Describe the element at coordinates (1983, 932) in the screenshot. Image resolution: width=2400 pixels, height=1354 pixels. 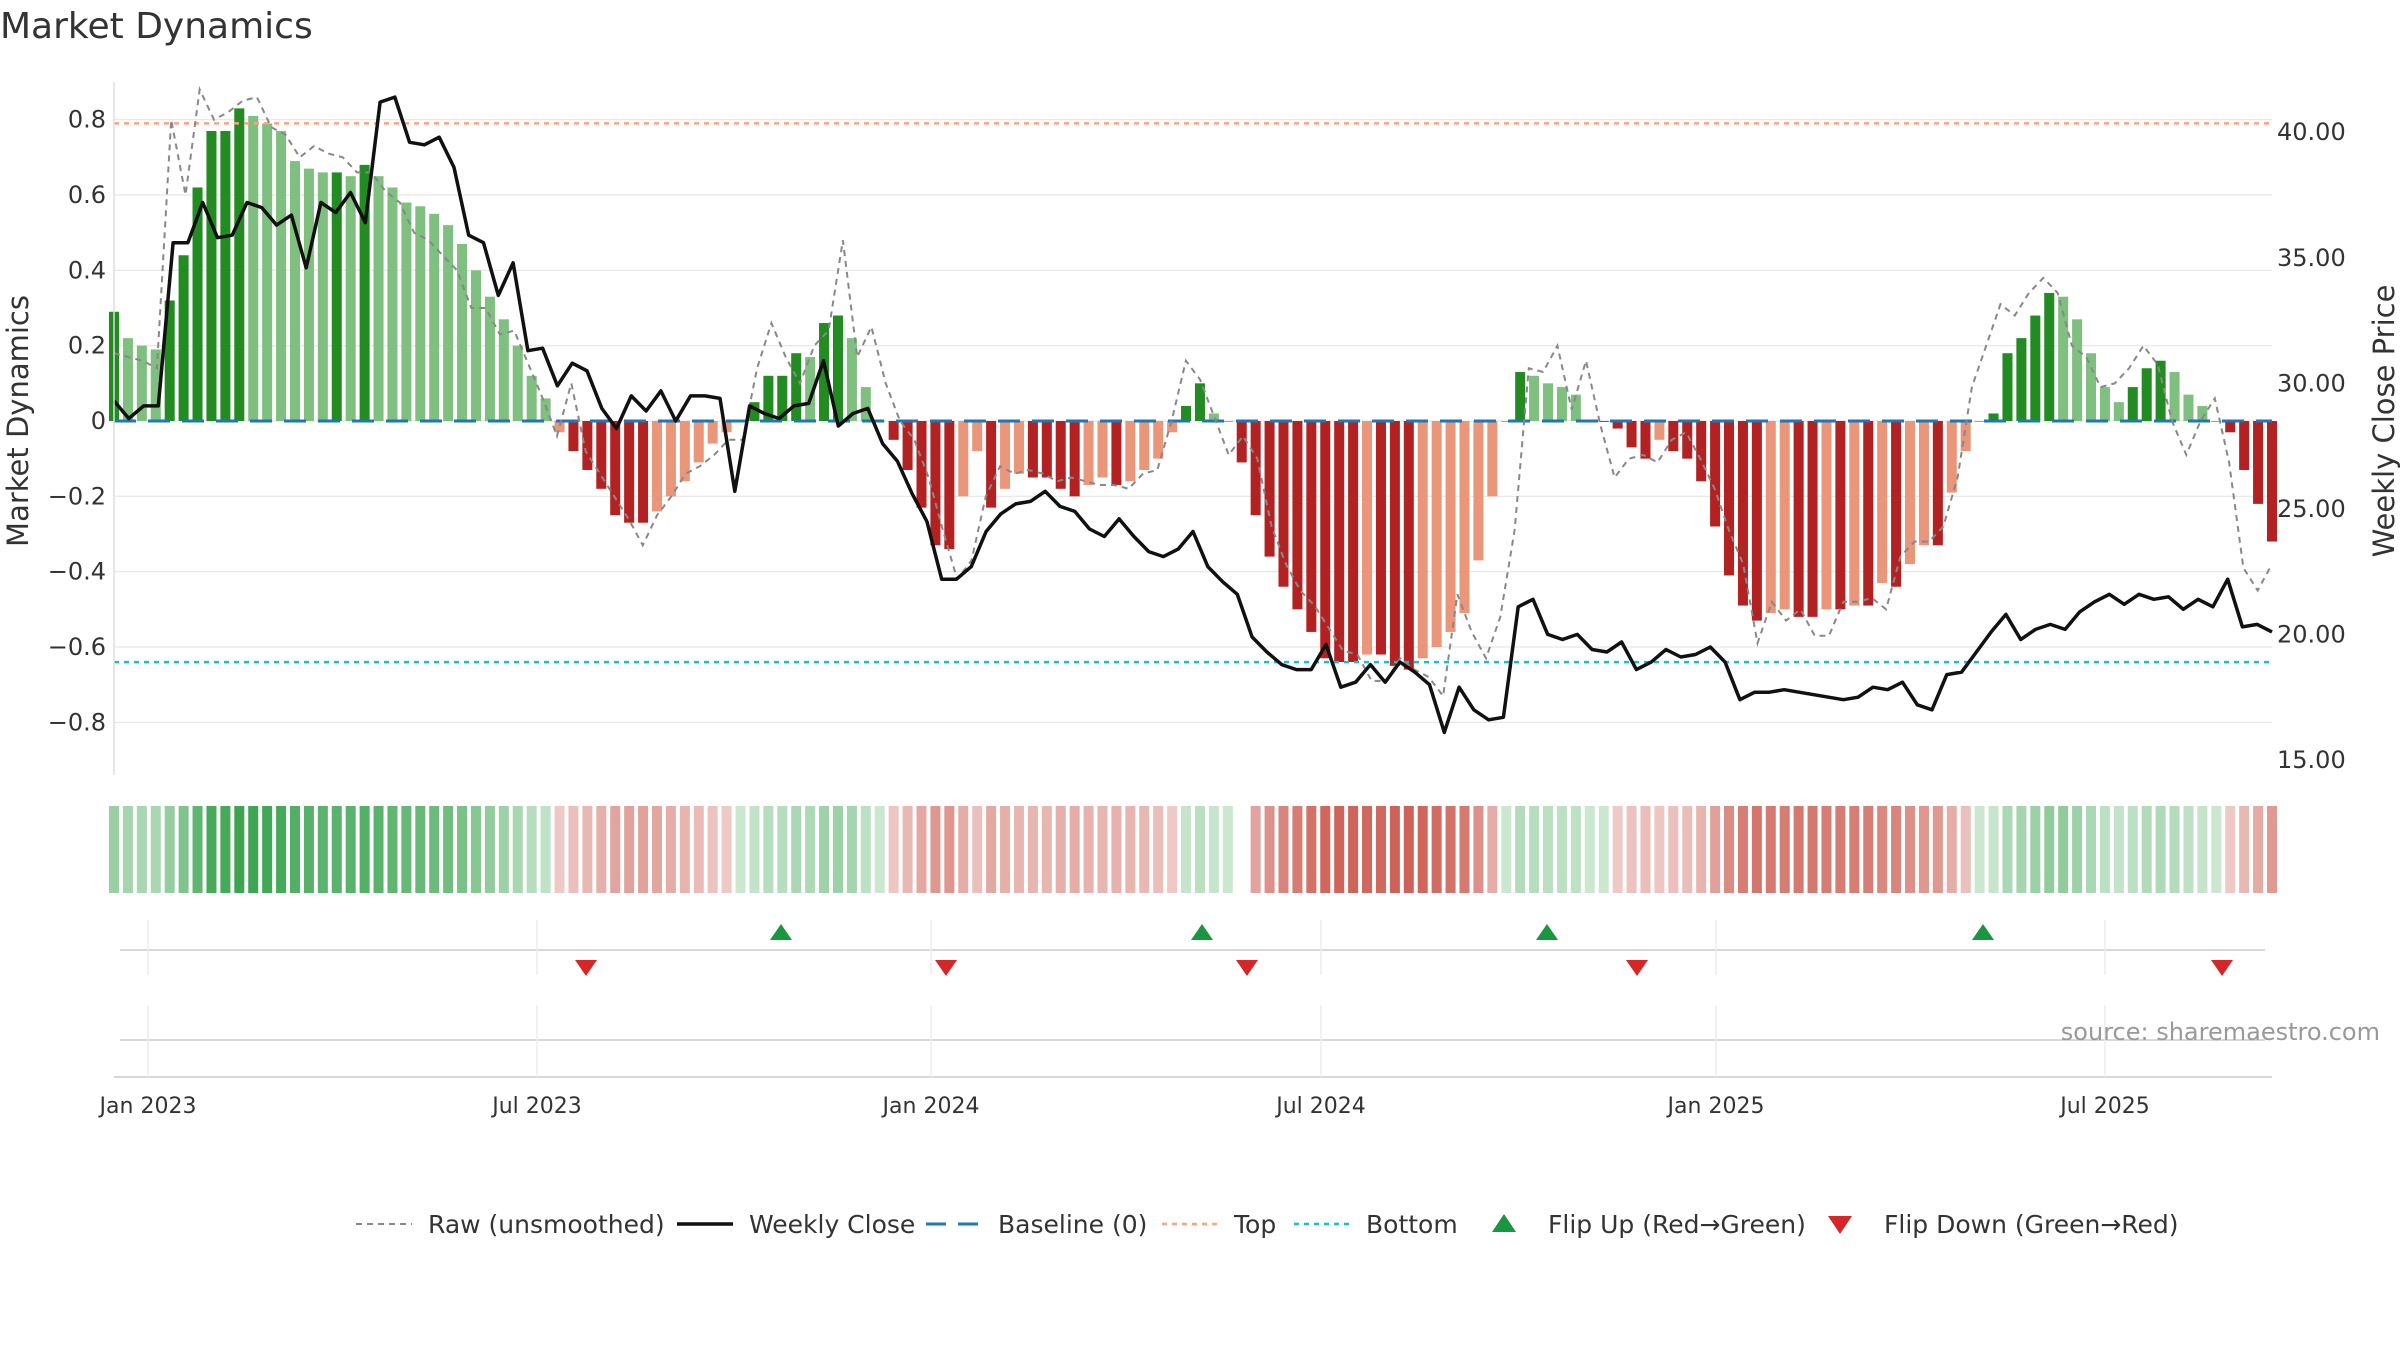
I see `flip-up-marker` at that location.